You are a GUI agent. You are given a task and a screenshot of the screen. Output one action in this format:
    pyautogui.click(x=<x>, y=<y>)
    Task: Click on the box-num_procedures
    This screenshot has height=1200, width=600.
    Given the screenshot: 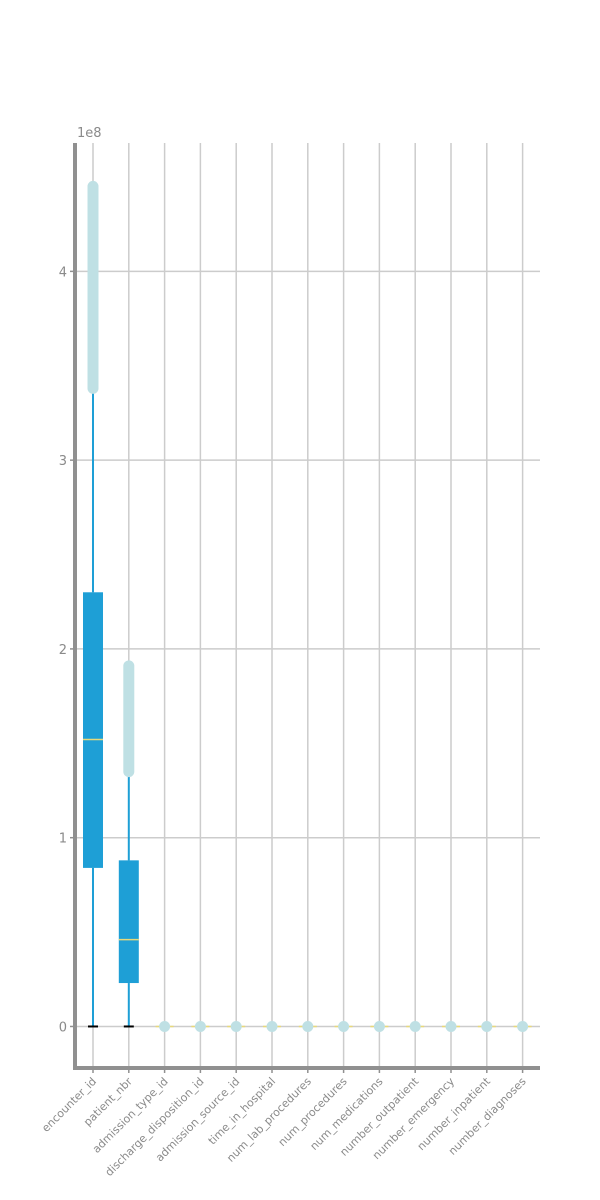 What is the action you would take?
    pyautogui.click(x=343, y=1026)
    